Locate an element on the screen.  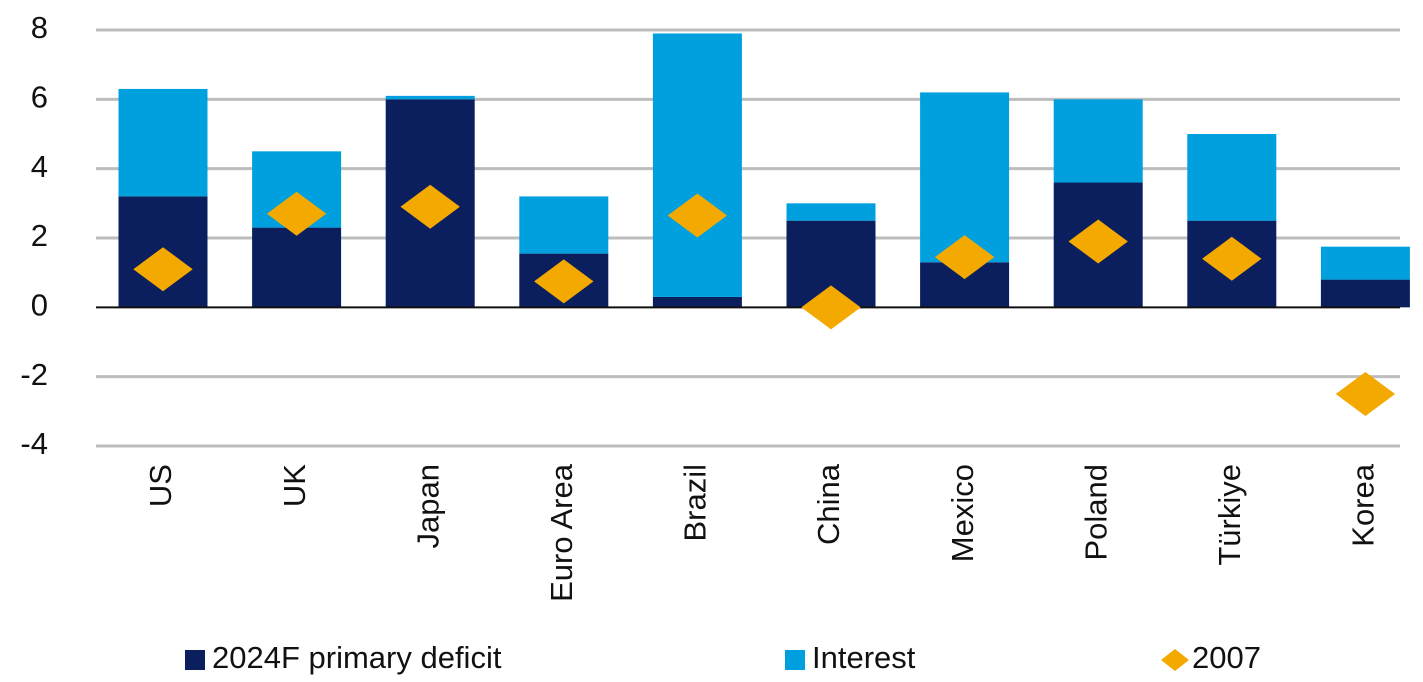
x-tick-label: Türkiye is located at coordinates (1229, 515).